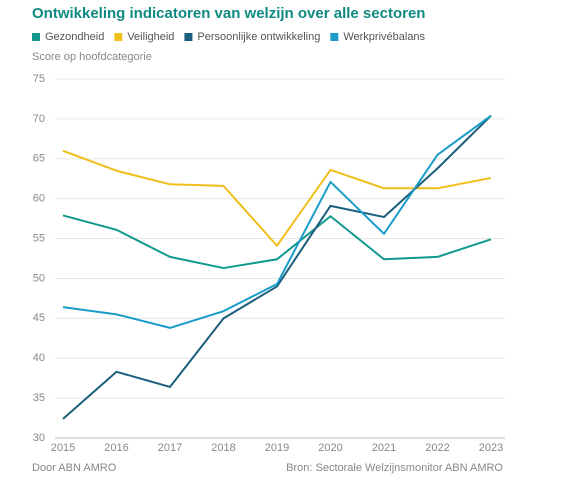 This screenshot has width=567, height=488. I want to click on x-tick-label: 2020, so click(330, 448).